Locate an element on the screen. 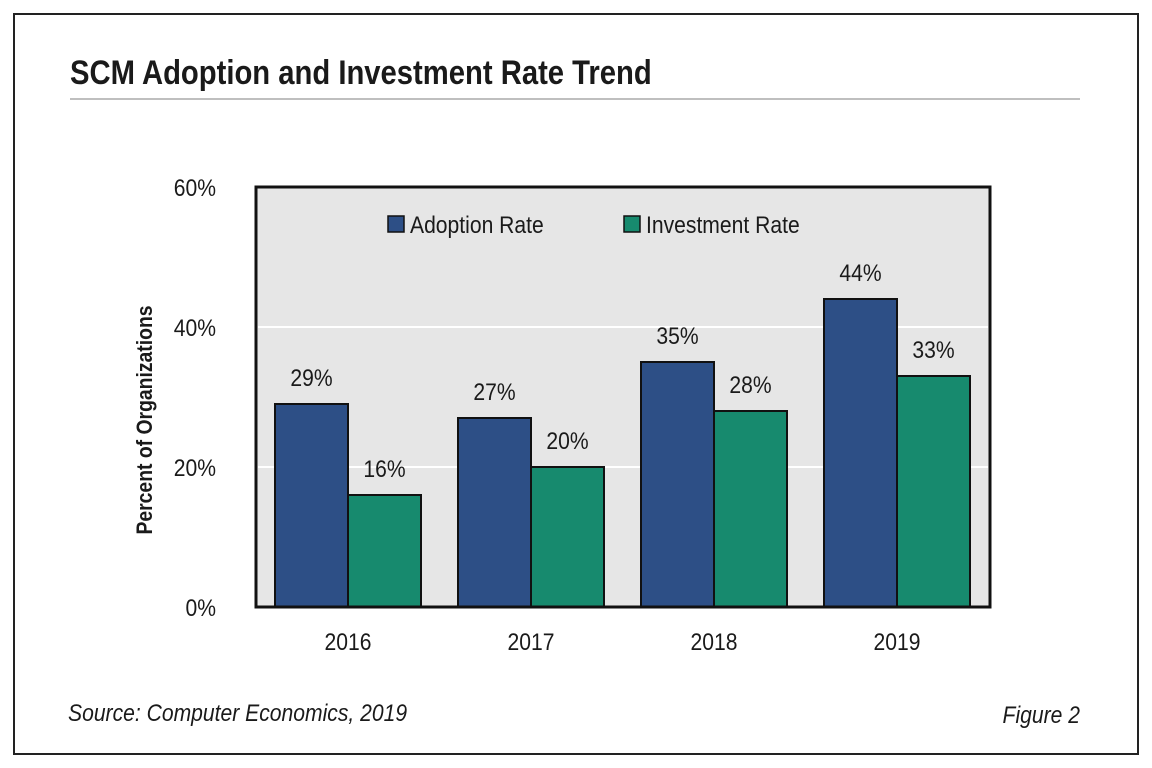  x-tick-label: 2018 is located at coordinates (714, 642).